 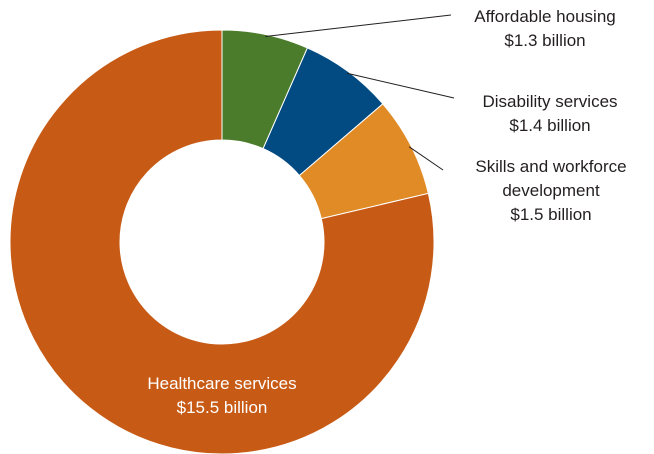 I want to click on slice-name-label: Disability services, so click(x=549, y=101).